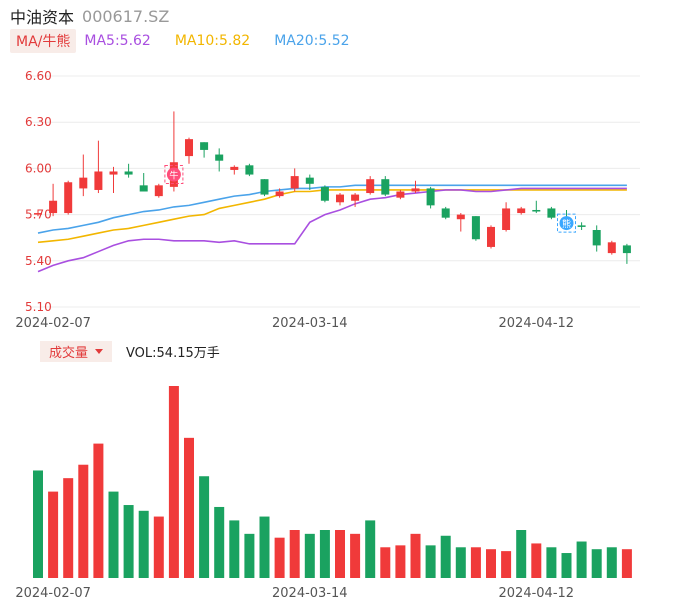 This screenshot has height=606, width=686. Describe the element at coordinates (332, 209) in the screenshot. I see `ma20-line` at that location.